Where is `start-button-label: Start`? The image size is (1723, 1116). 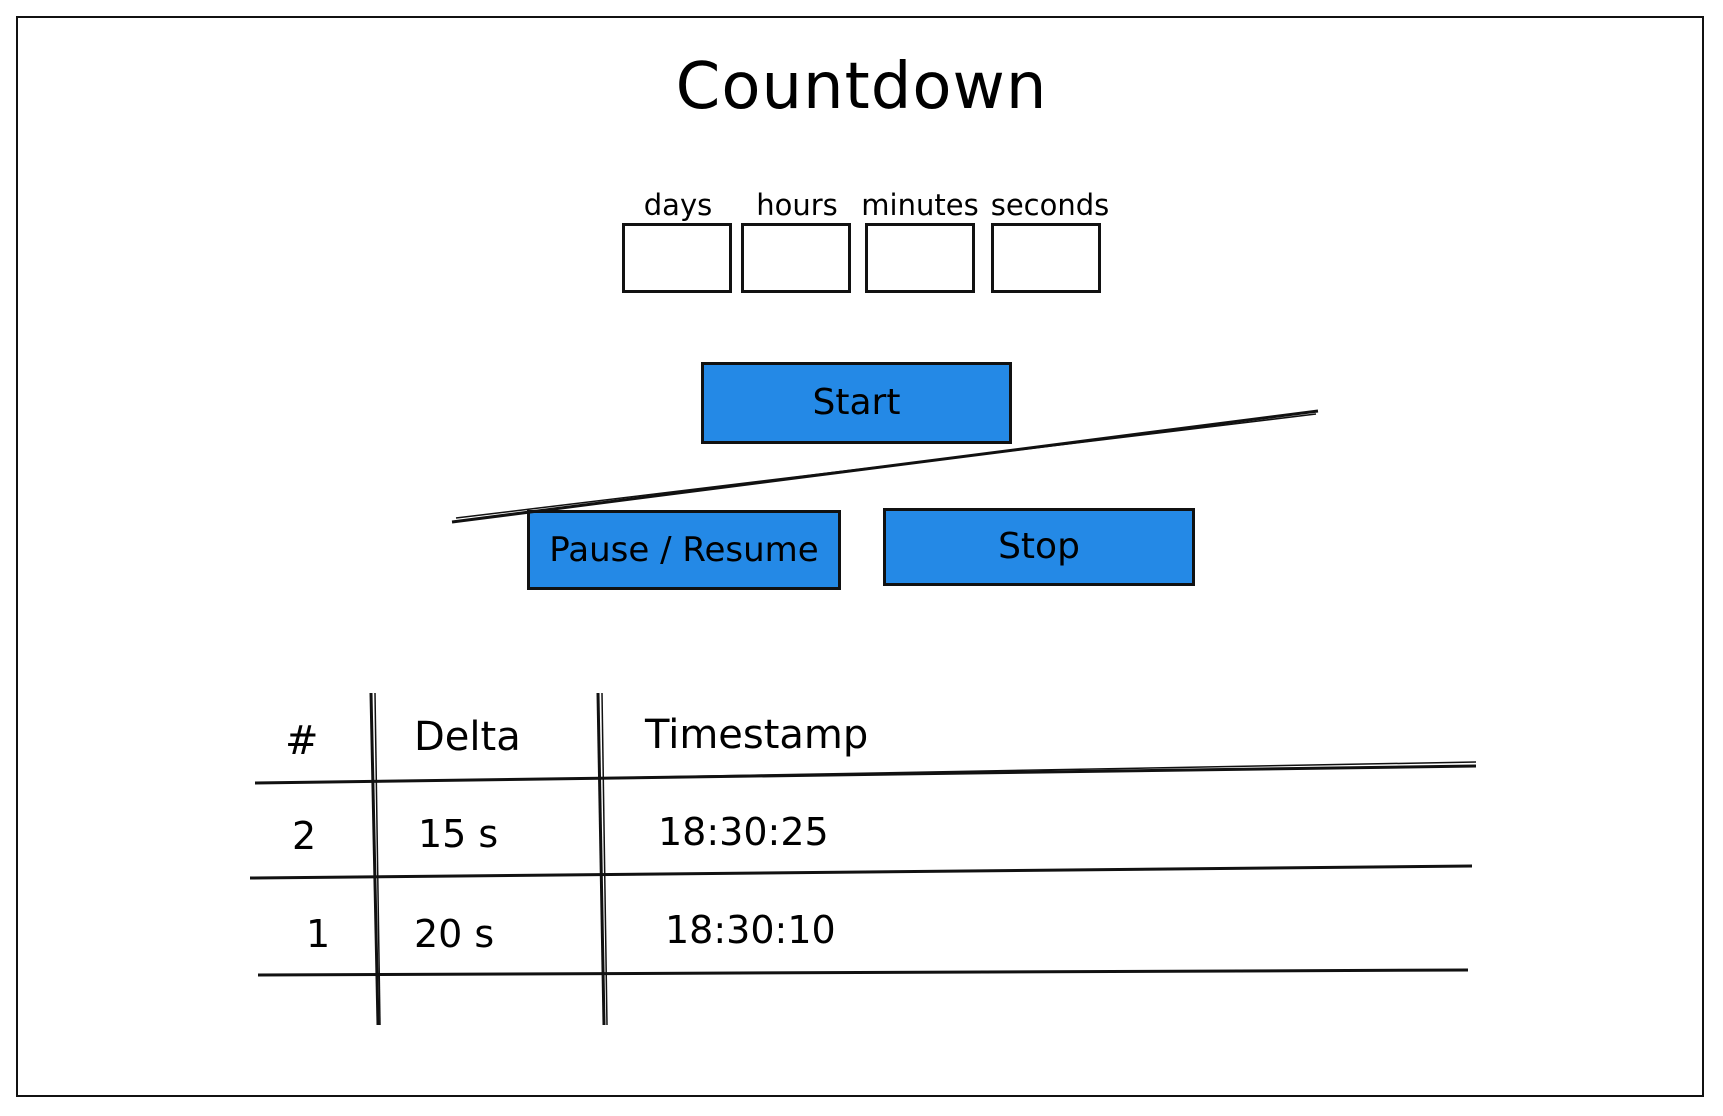
start-button-label: Start is located at coordinates (856, 402).